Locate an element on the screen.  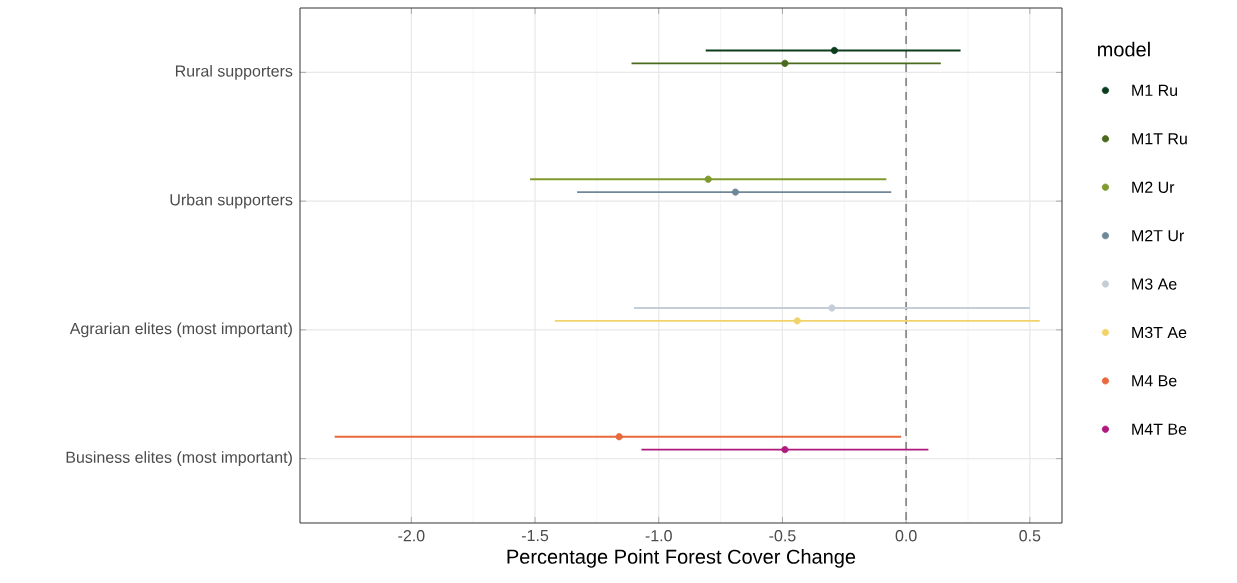
legend-label: M1T Ru is located at coordinates (1159, 139).